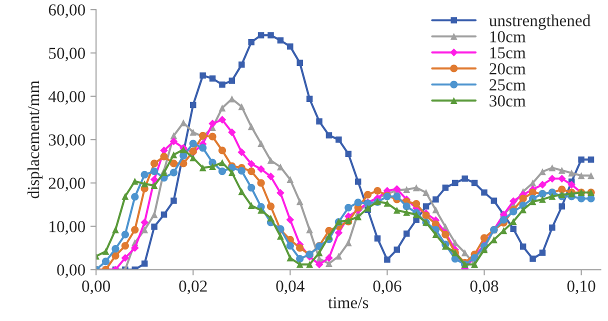 The width and height of the screenshot is (608, 321). Describe the element at coordinates (348, 302) in the screenshot. I see `x-axis-title: time/s` at that location.